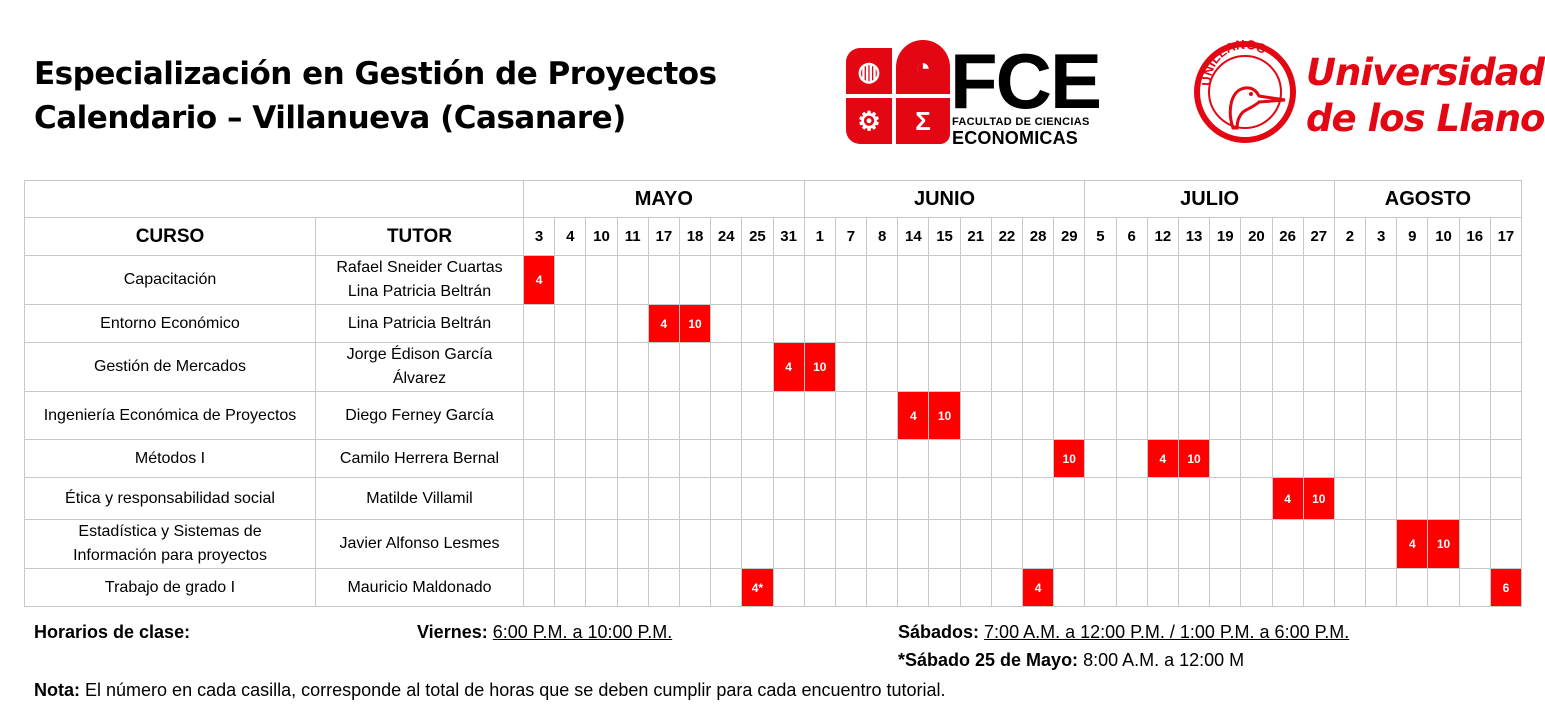  Describe the element at coordinates (539, 236) in the screenshot. I see `day-header: 3` at that location.